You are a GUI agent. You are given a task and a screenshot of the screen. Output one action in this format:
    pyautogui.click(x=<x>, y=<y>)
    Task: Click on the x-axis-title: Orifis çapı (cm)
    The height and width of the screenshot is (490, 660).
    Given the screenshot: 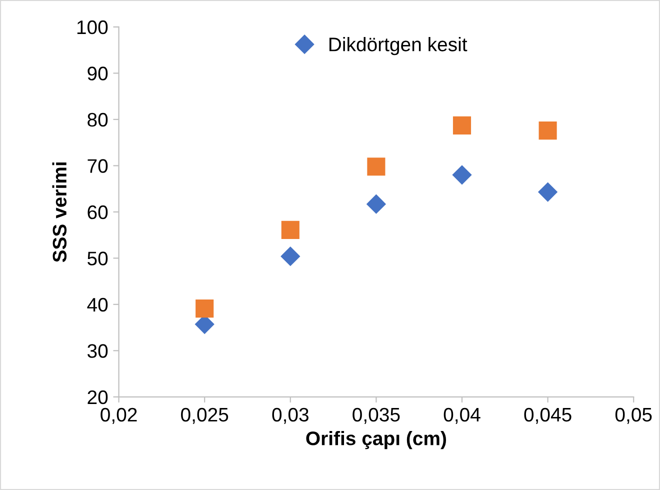 What is the action you would take?
    pyautogui.click(x=376, y=440)
    